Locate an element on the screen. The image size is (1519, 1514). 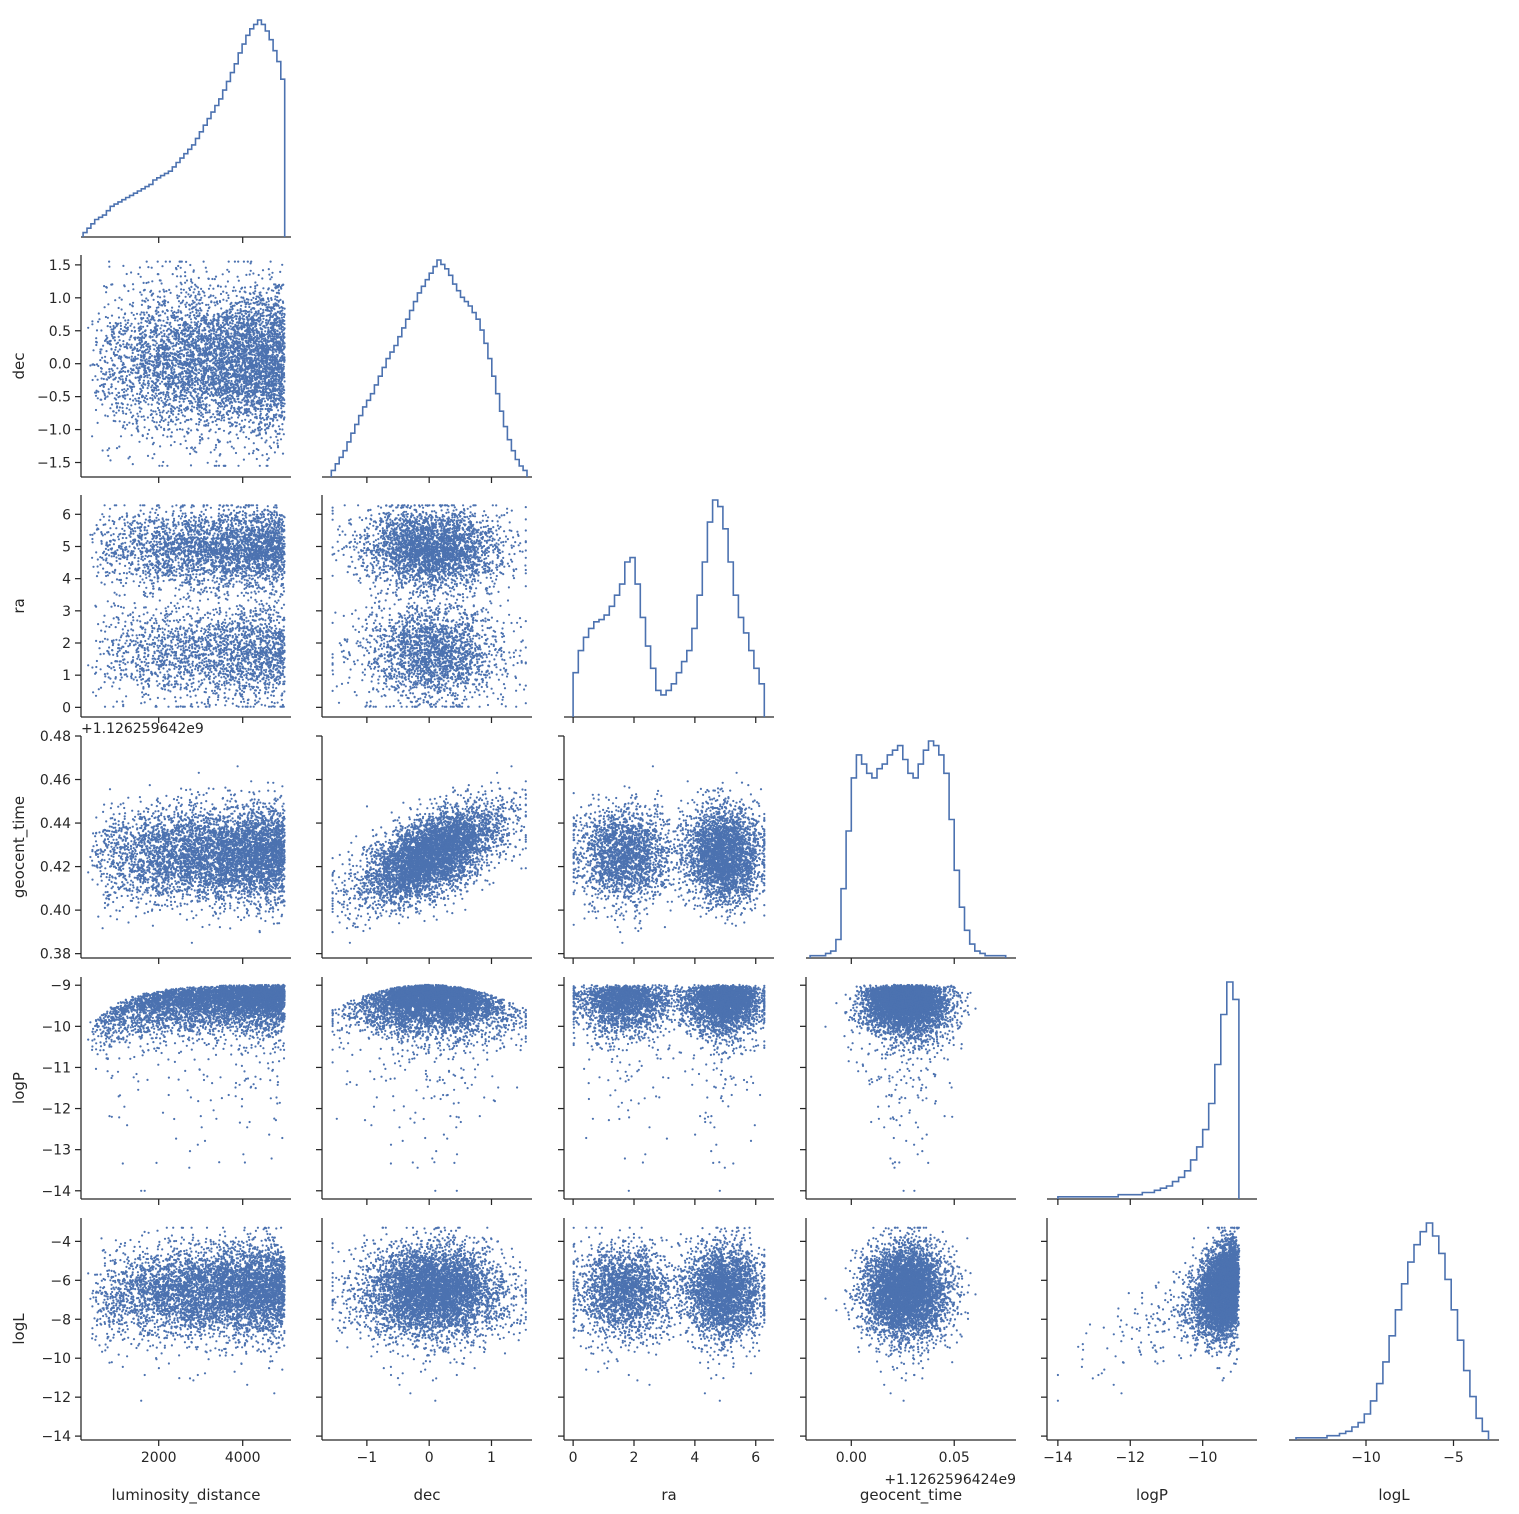
y-tick-label: 0.0 is located at coordinates (60, 365).